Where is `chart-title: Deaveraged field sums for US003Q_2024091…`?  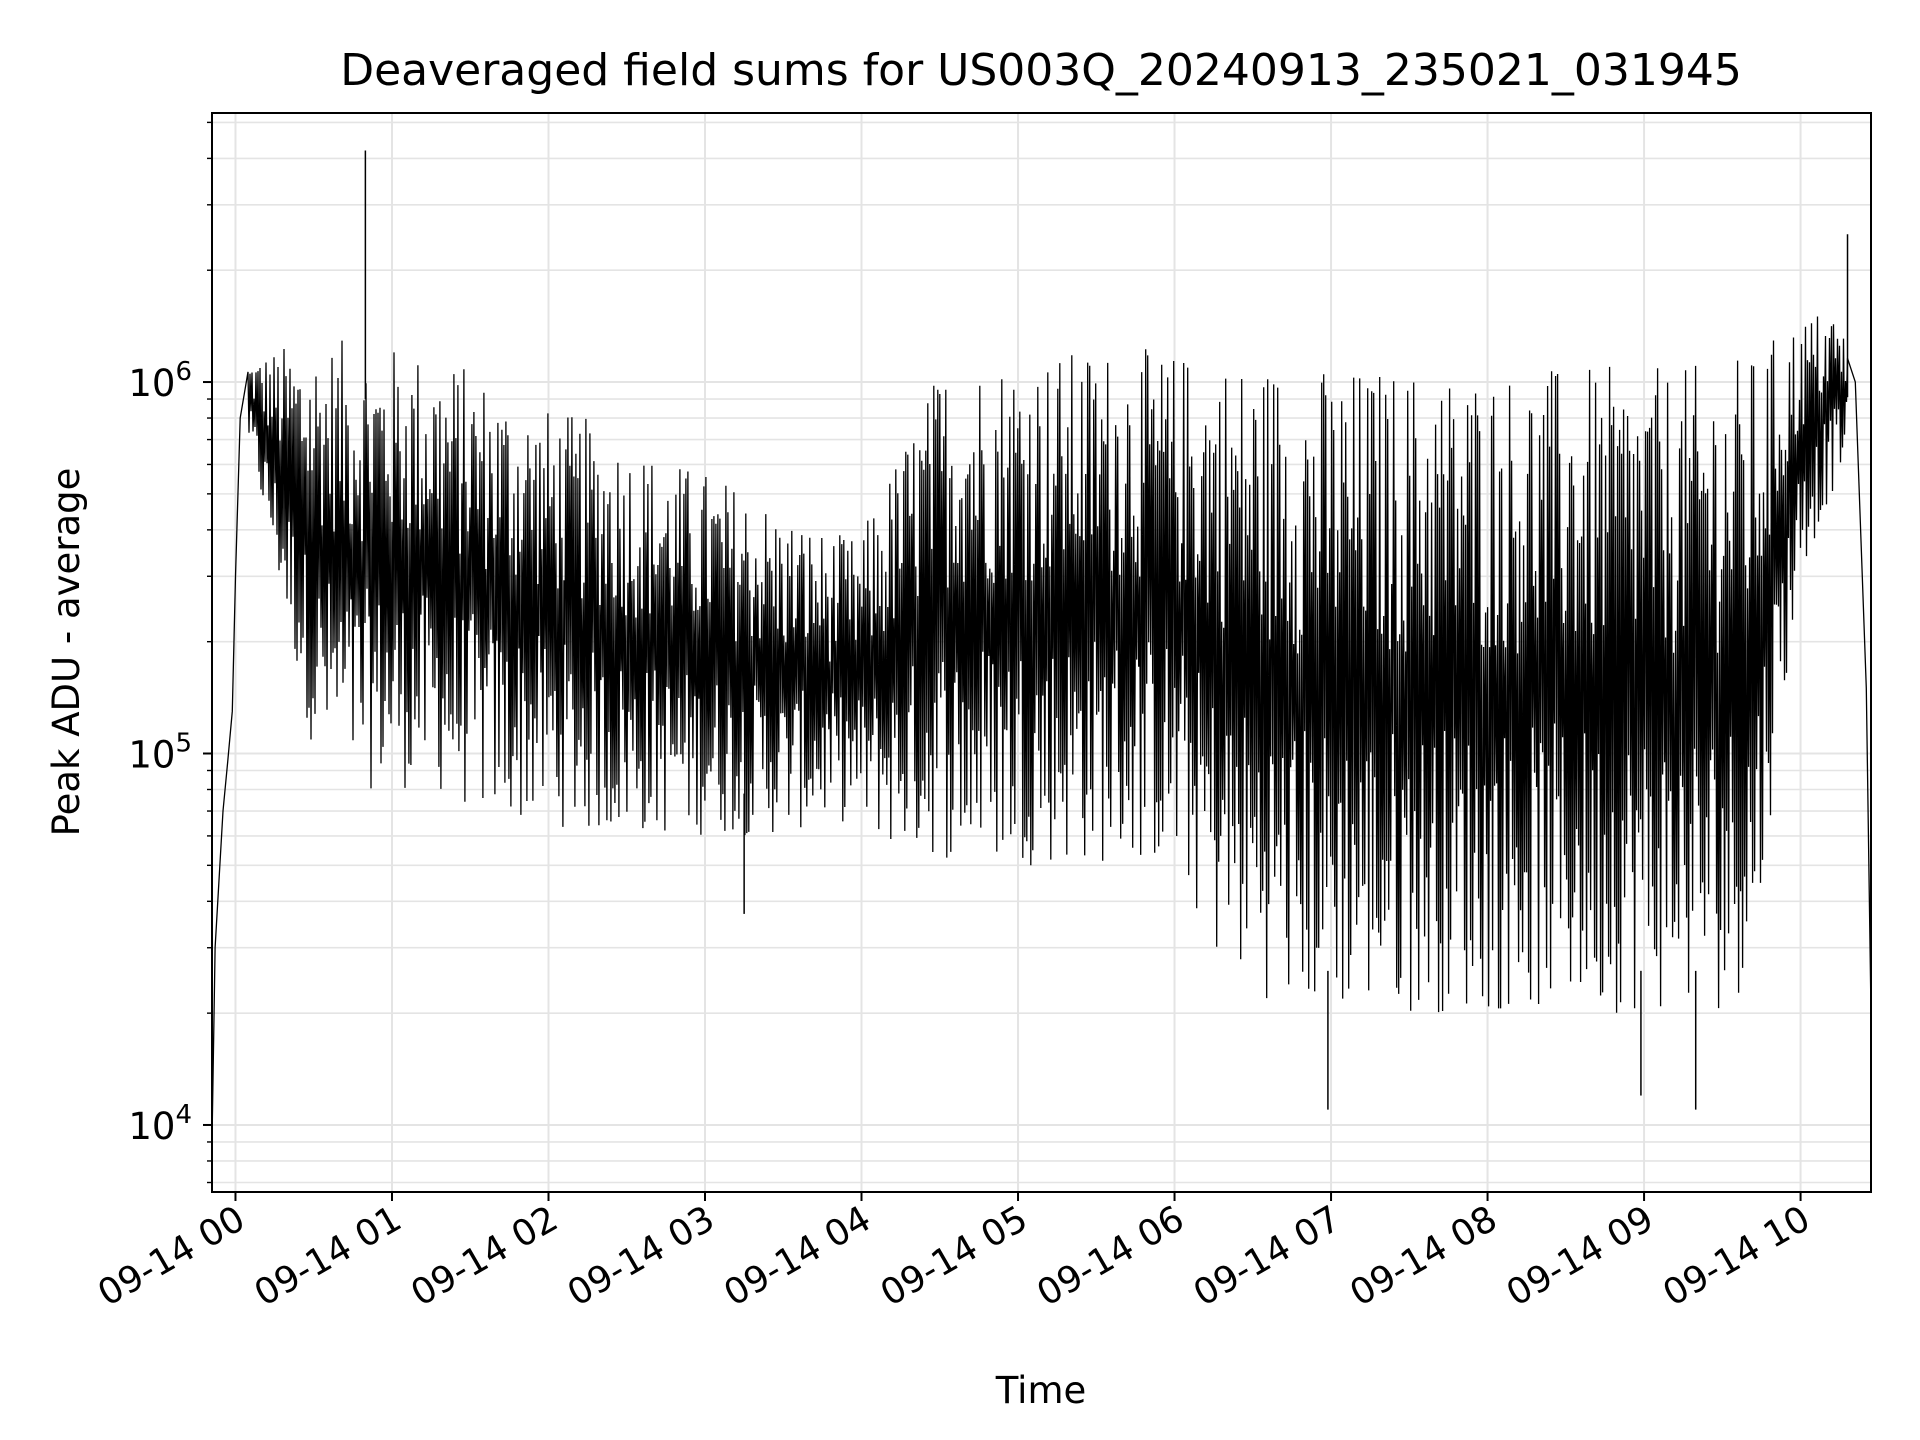 chart-title: Deaveraged field sums for US003Q_2024091… is located at coordinates (1041, 70).